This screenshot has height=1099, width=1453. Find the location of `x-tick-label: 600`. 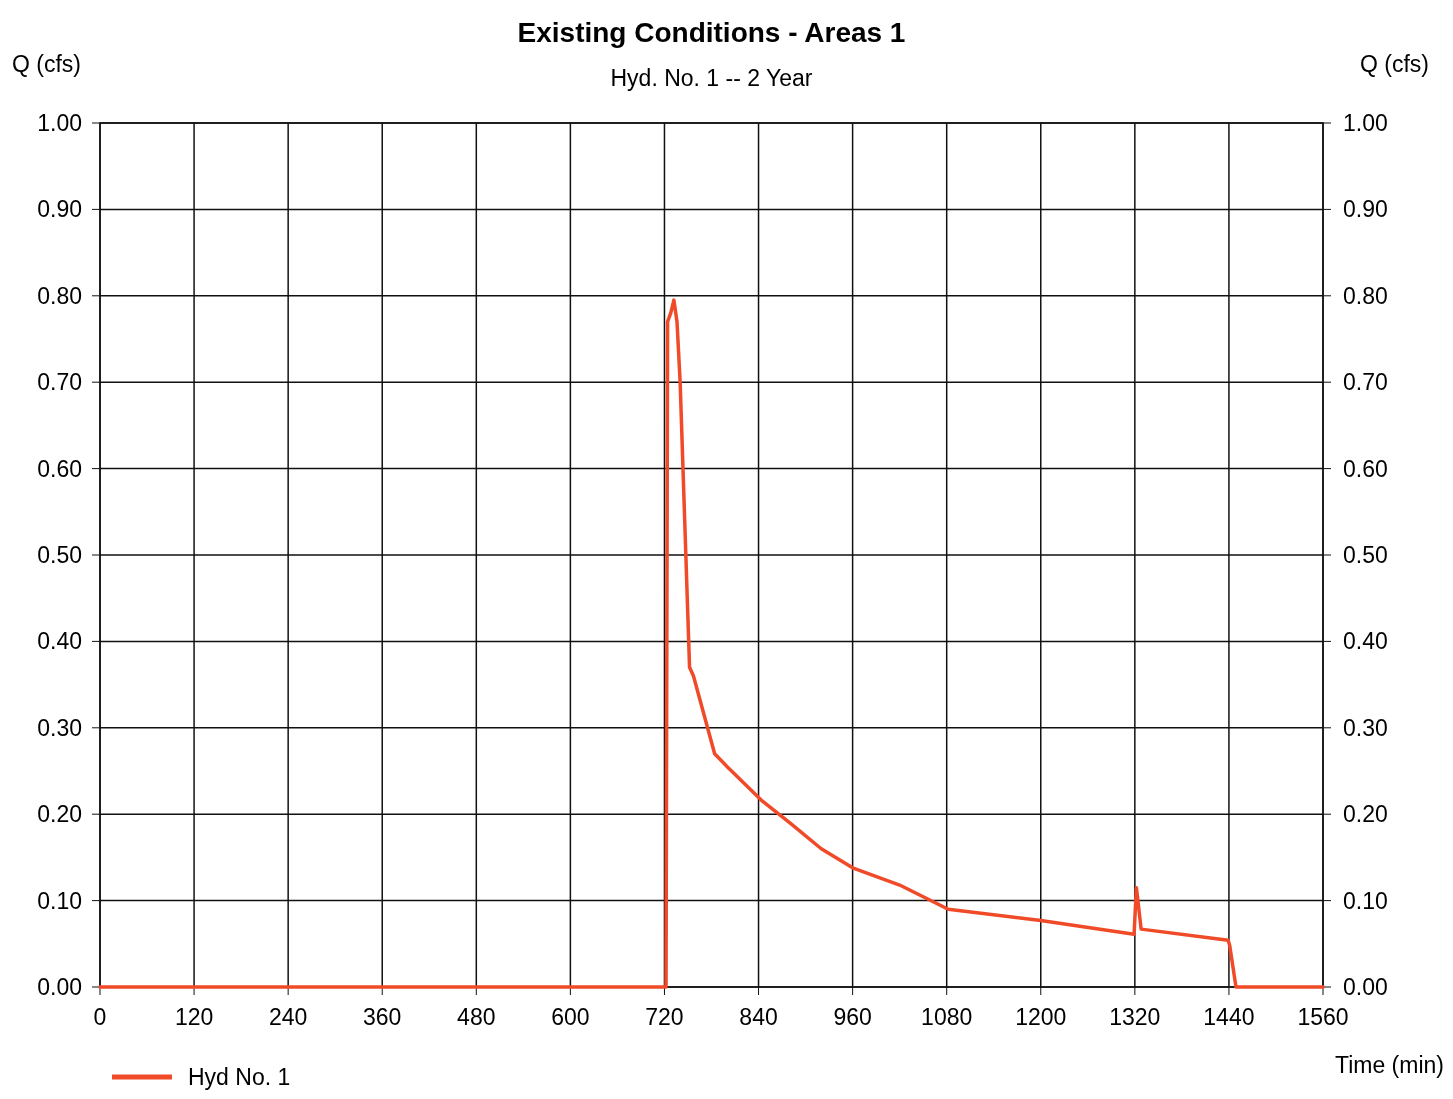

x-tick-label: 600 is located at coordinates (570, 1017).